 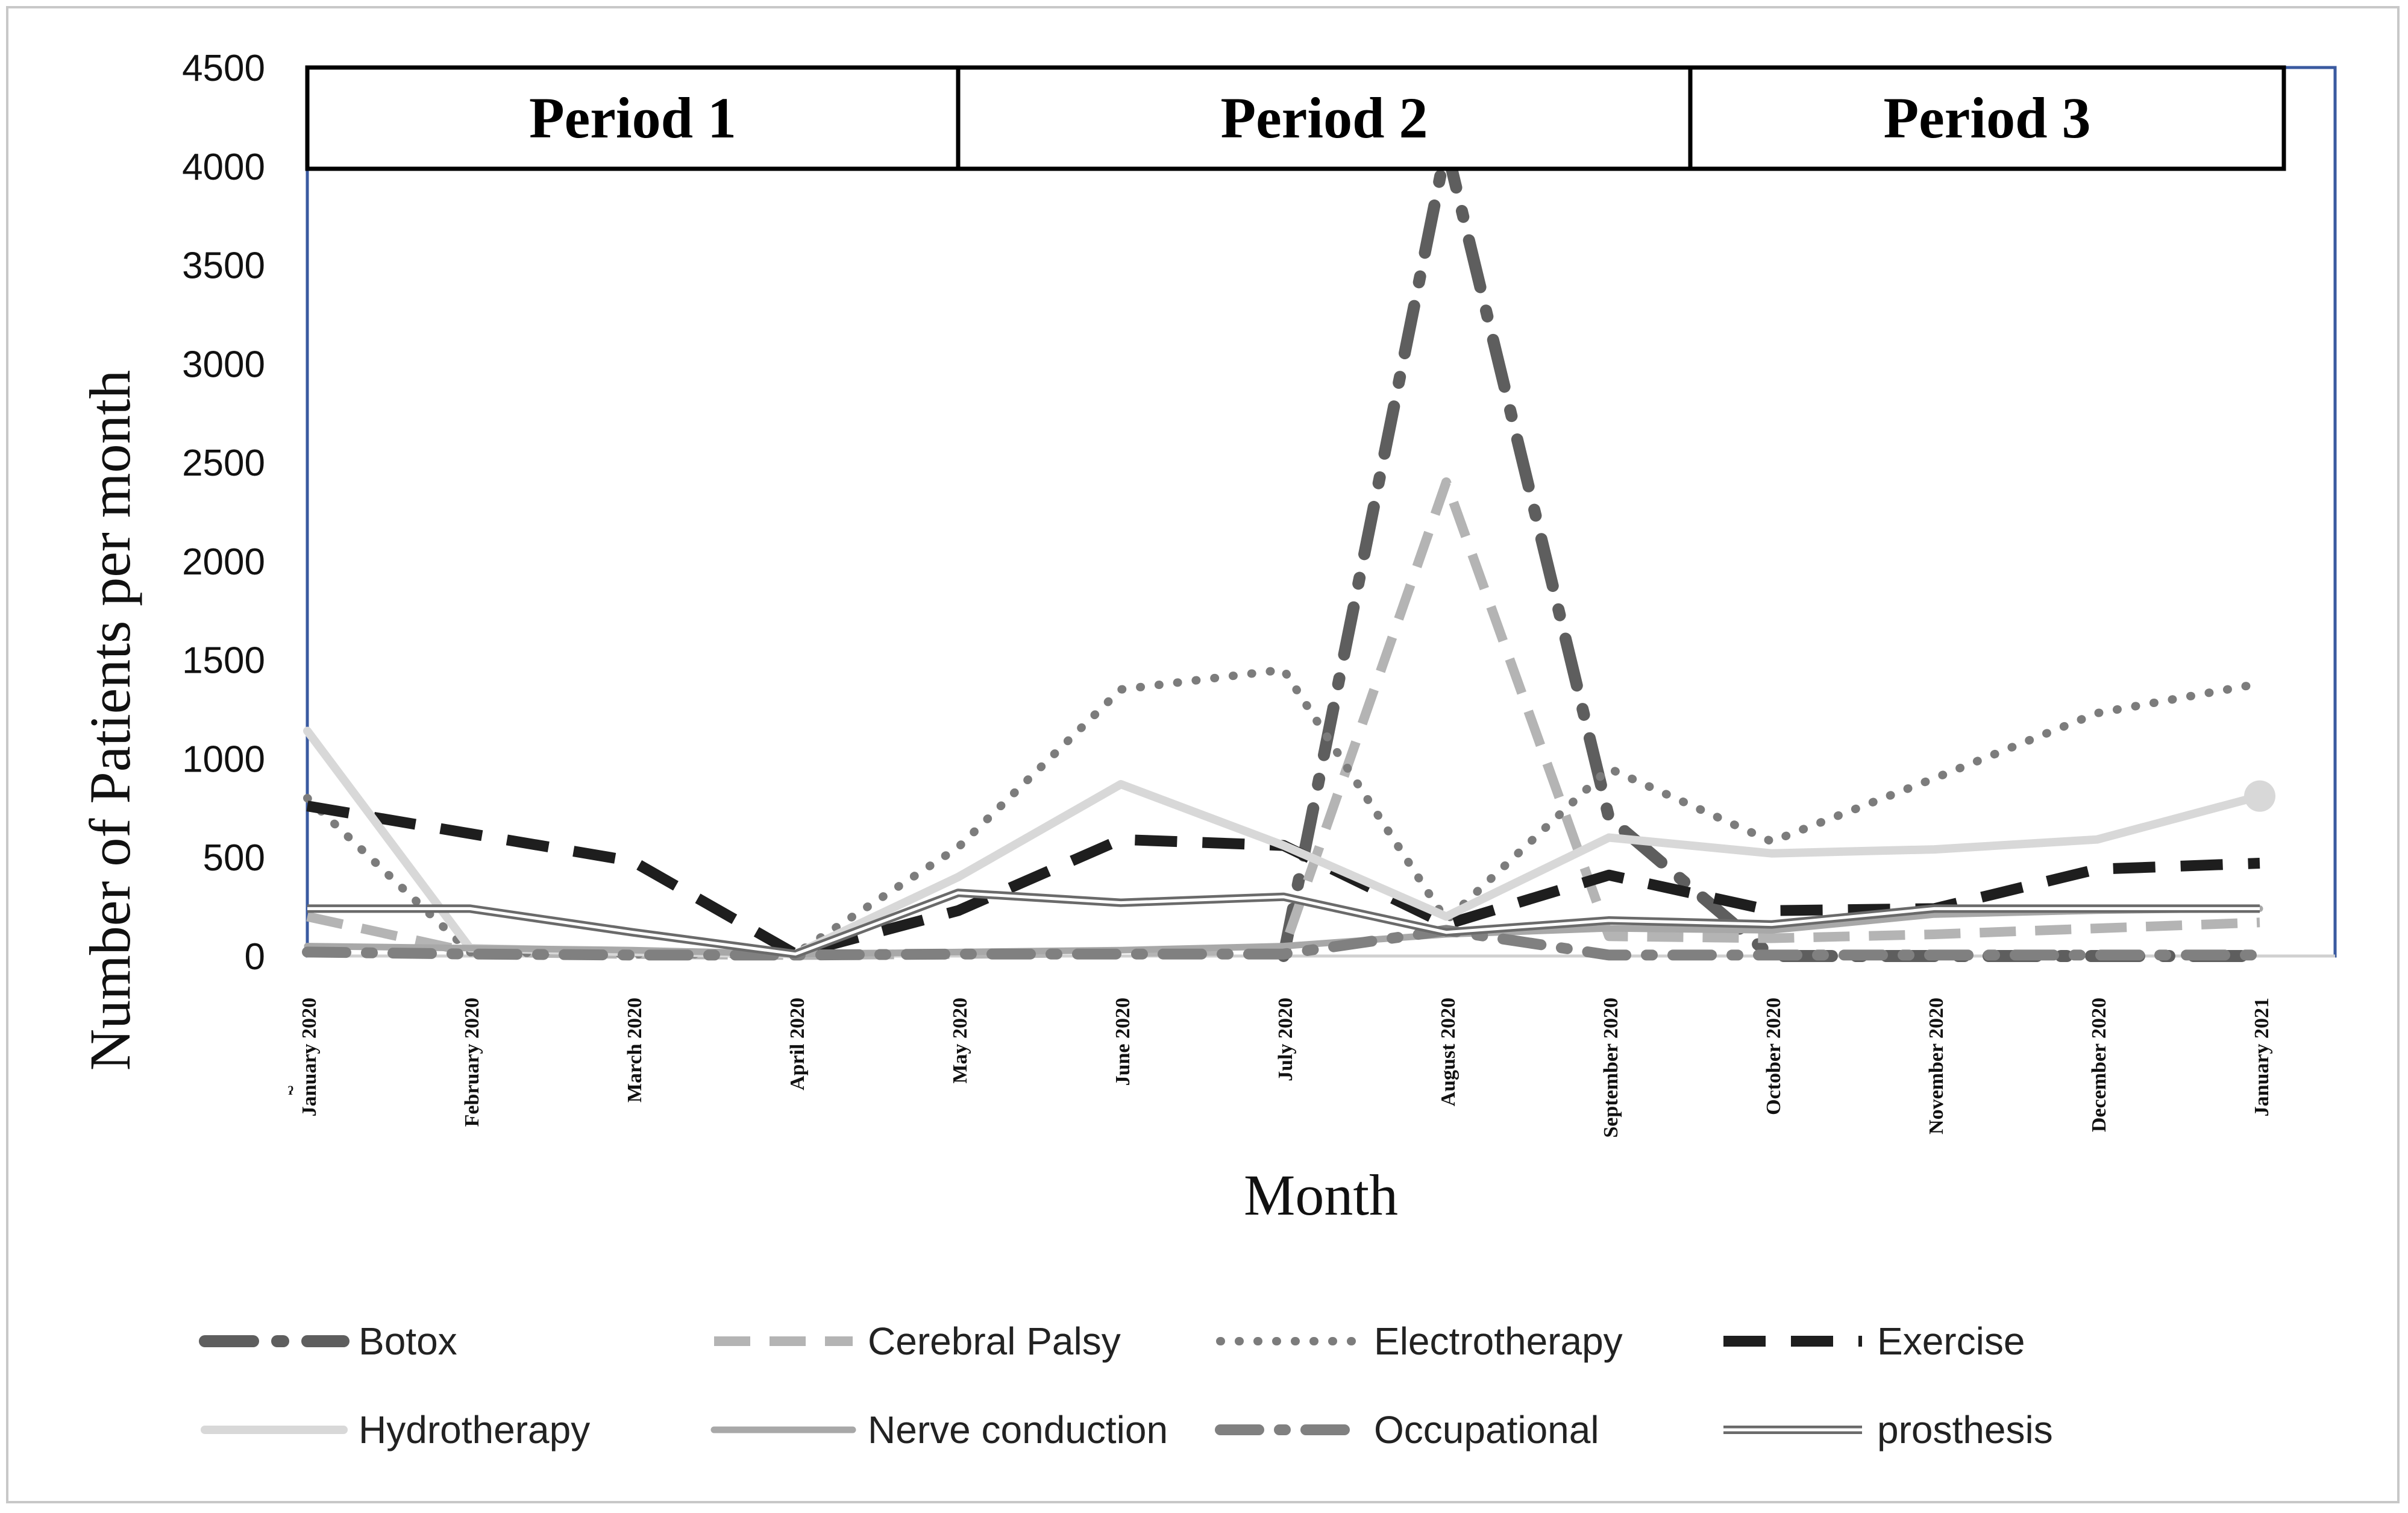 I want to click on series-occupational, so click(x=1283, y=943).